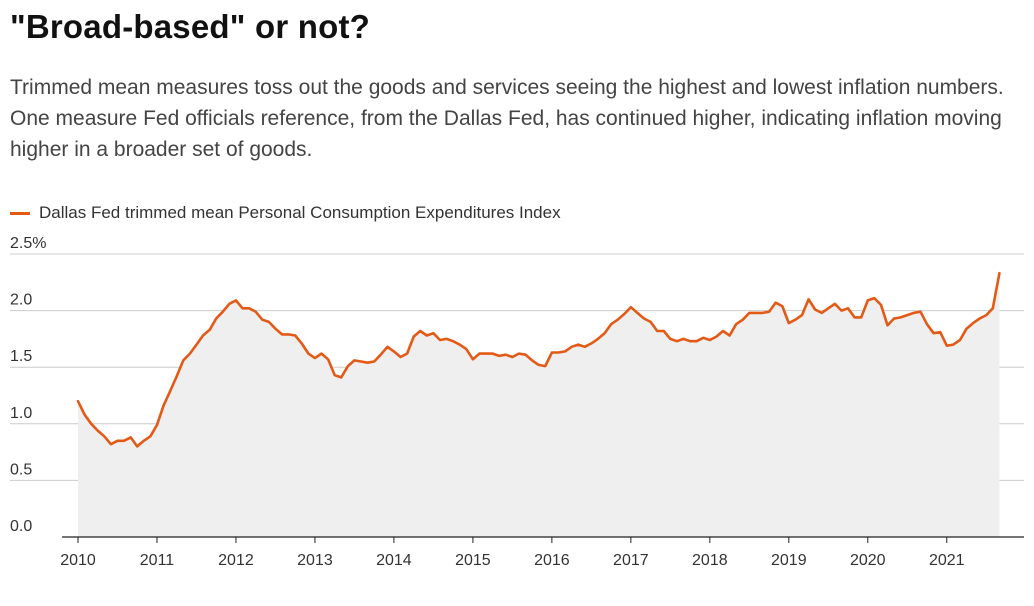  What do you see at coordinates (552, 560) in the screenshot?
I see `x-tick-label: 2016` at bounding box center [552, 560].